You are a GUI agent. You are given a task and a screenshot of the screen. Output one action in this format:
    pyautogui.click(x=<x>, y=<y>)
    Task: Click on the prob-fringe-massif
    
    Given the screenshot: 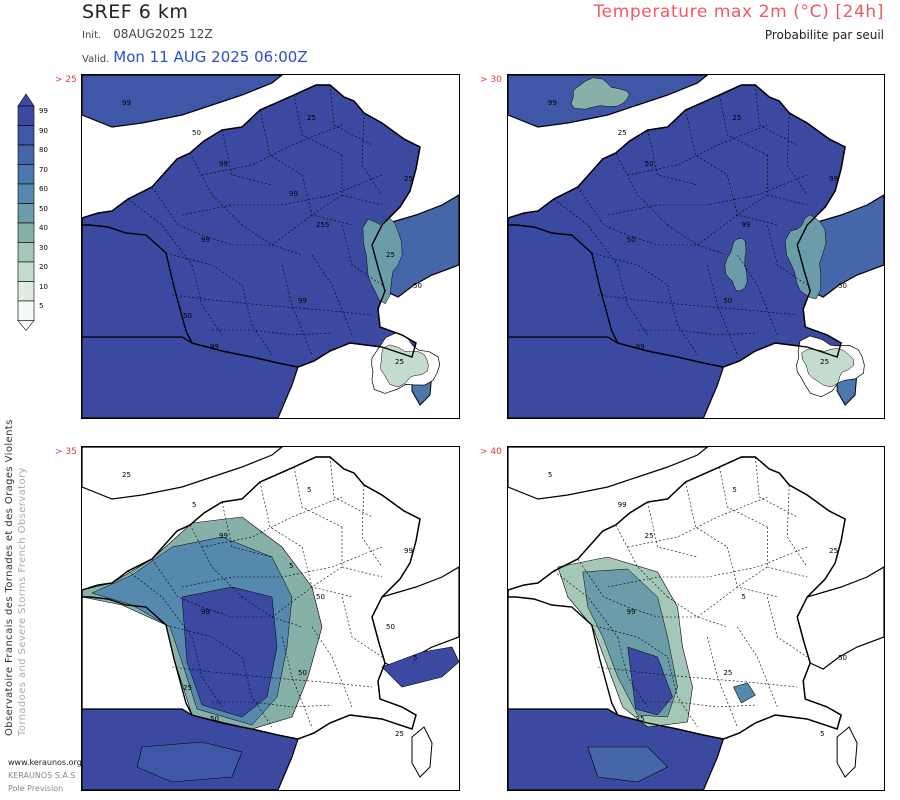 What is the action you would take?
    pyautogui.click(x=736, y=264)
    